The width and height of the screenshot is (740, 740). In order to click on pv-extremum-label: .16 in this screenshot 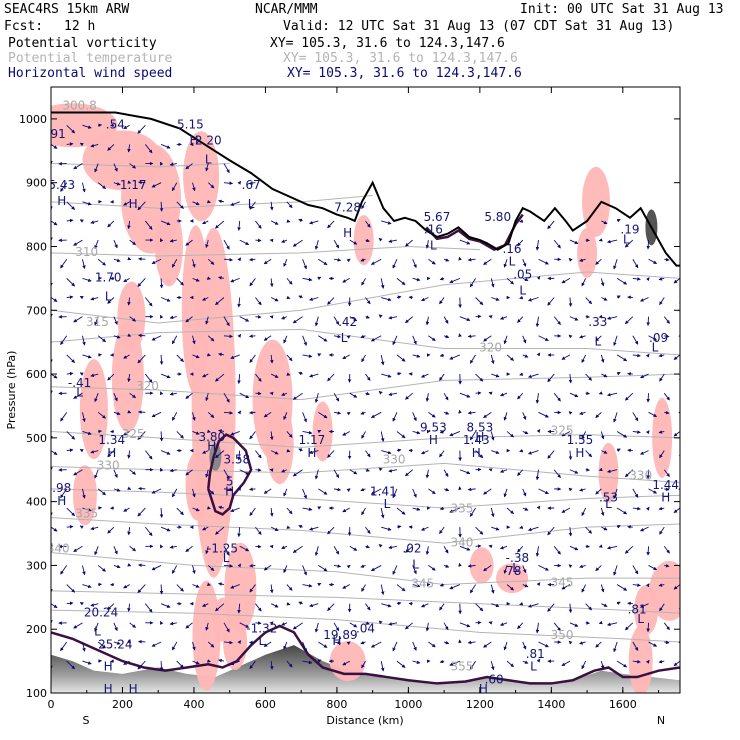, I will do `click(511, 249)`.